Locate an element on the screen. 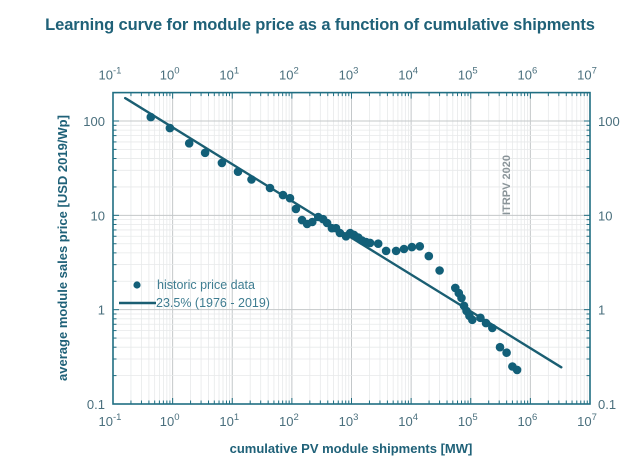 The image size is (640, 476). x-axis-title: cumulative PV module shipments [MW] is located at coordinates (351, 448).